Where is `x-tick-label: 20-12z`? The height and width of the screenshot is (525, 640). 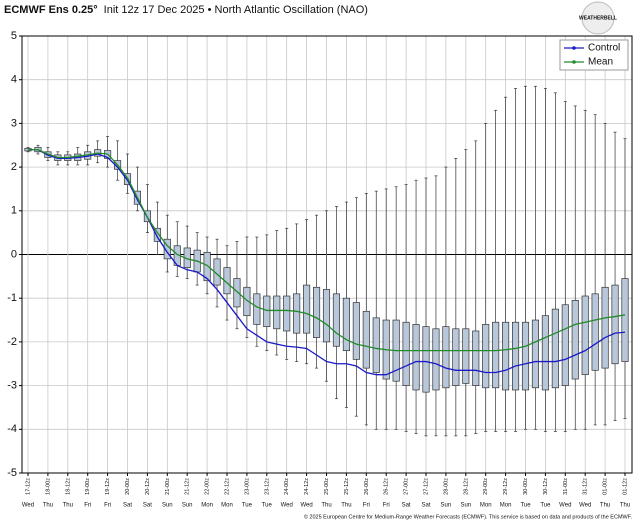 x-tick-label: 20-12z is located at coordinates (148, 486).